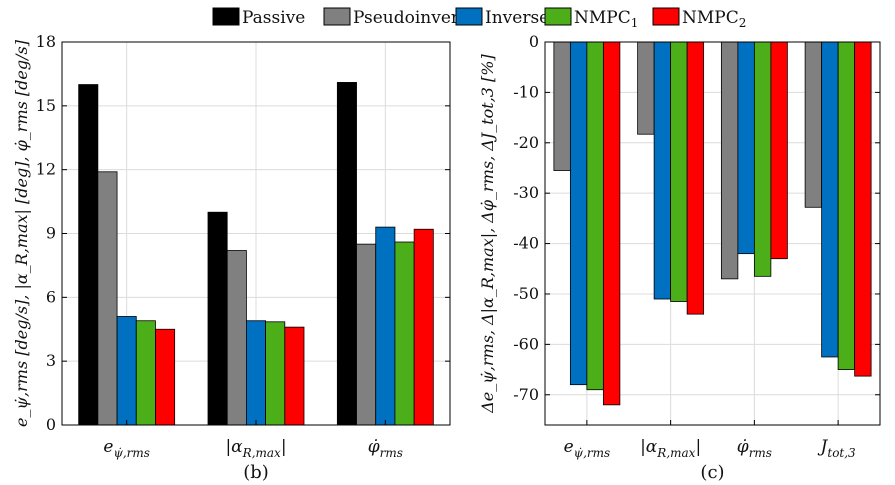 The height and width of the screenshot is (485, 895). I want to click on legend: Passive Pseudoinverse Inverse NMPC1 NMPC2, so click(479, 18).